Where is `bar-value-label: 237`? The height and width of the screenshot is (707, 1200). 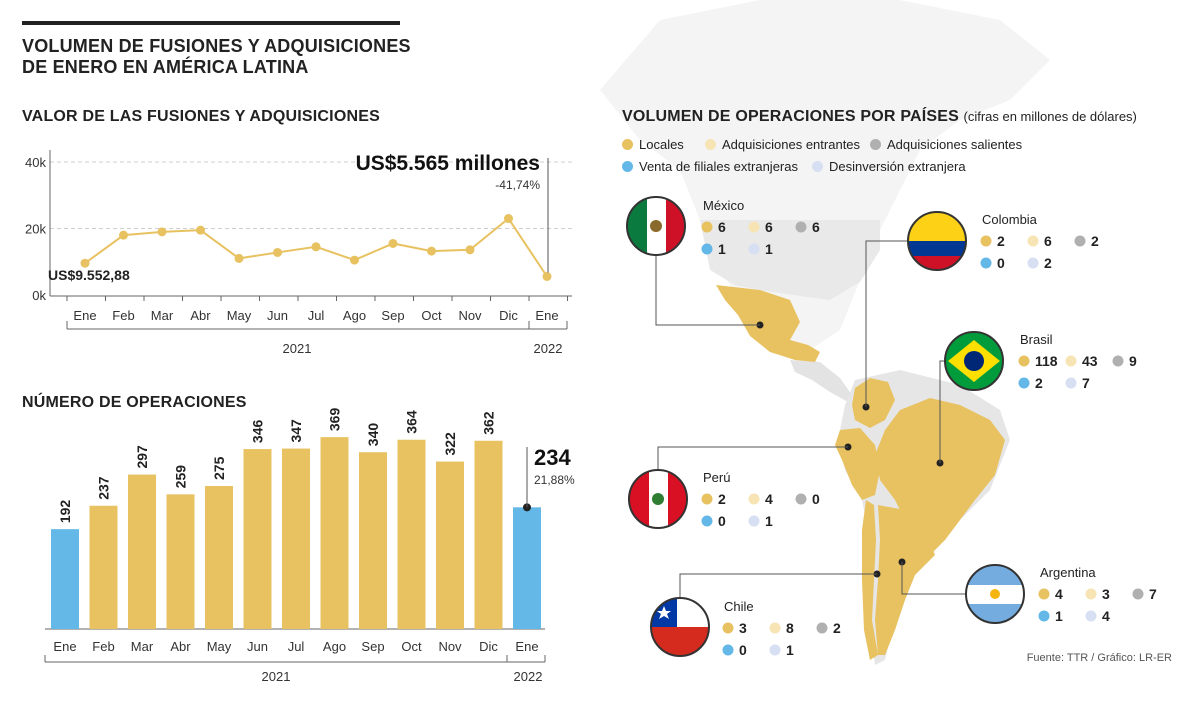 bar-value-label: 237 is located at coordinates (104, 488).